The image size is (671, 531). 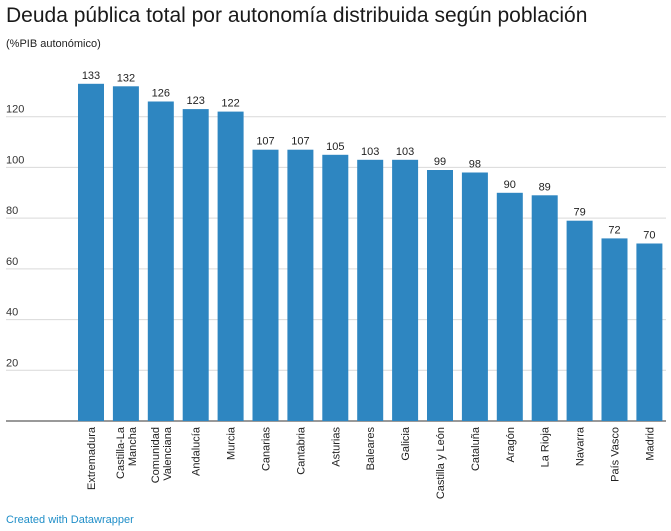 I want to click on value-label: 90, so click(x=510, y=185).